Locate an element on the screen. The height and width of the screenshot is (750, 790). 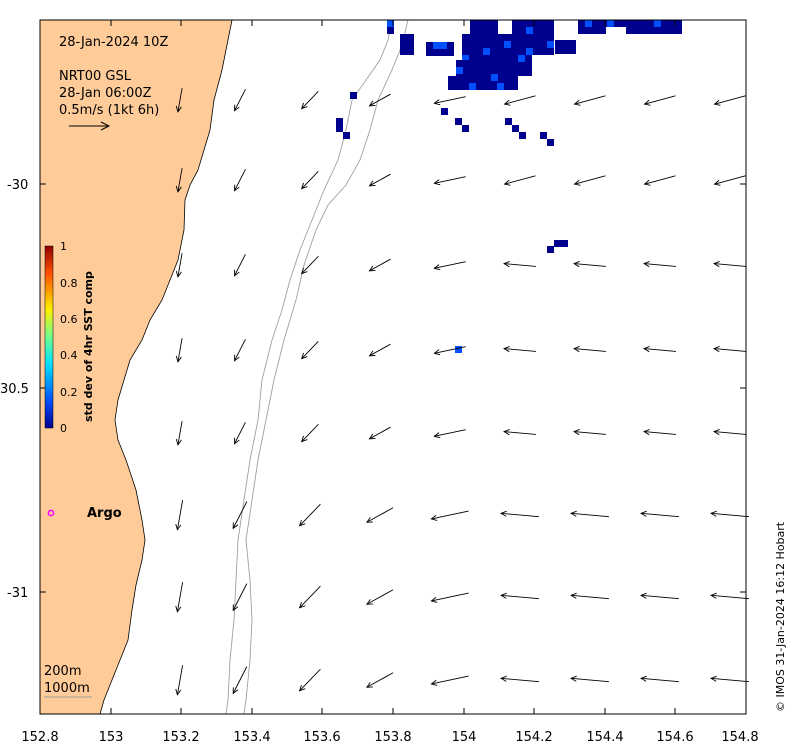
legend-1000m: 1000m is located at coordinates (67, 688).